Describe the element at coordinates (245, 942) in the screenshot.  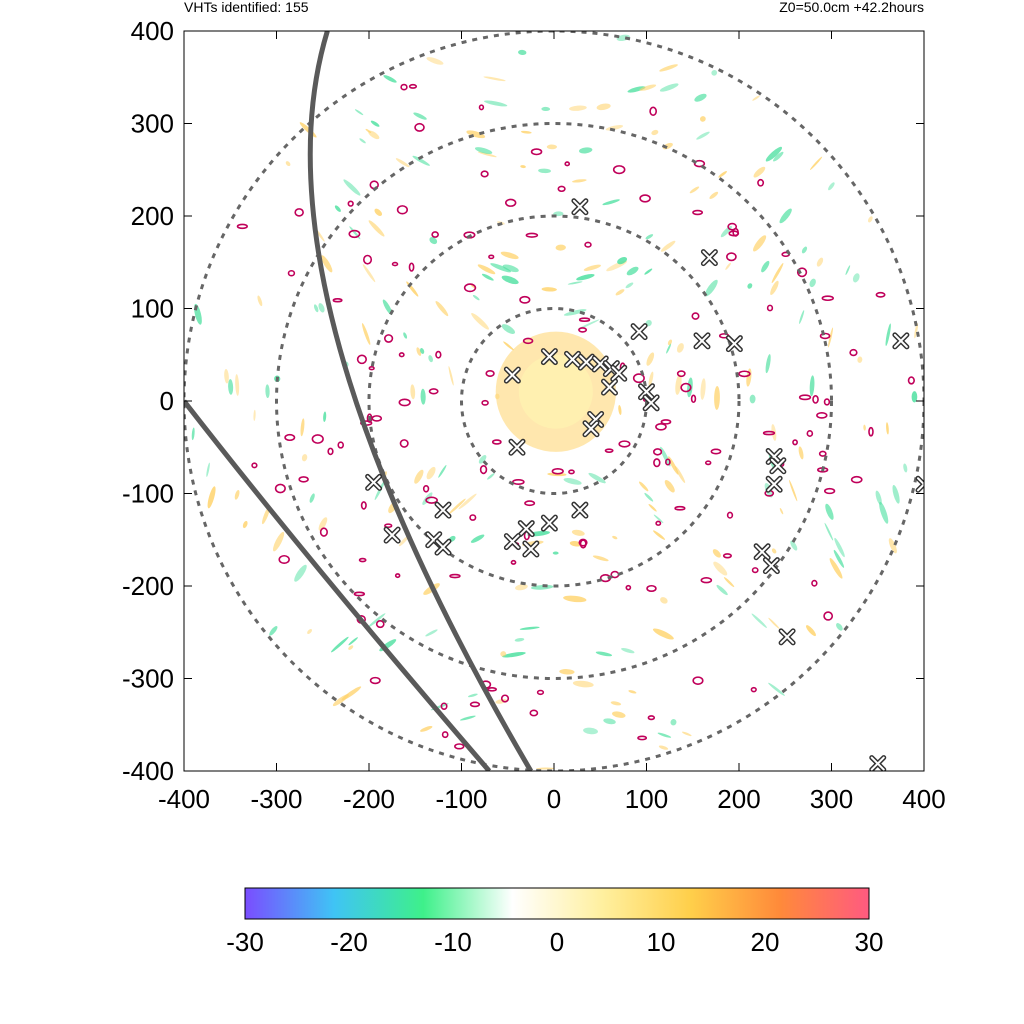
I see `colorbar-tick-label: -30` at that location.